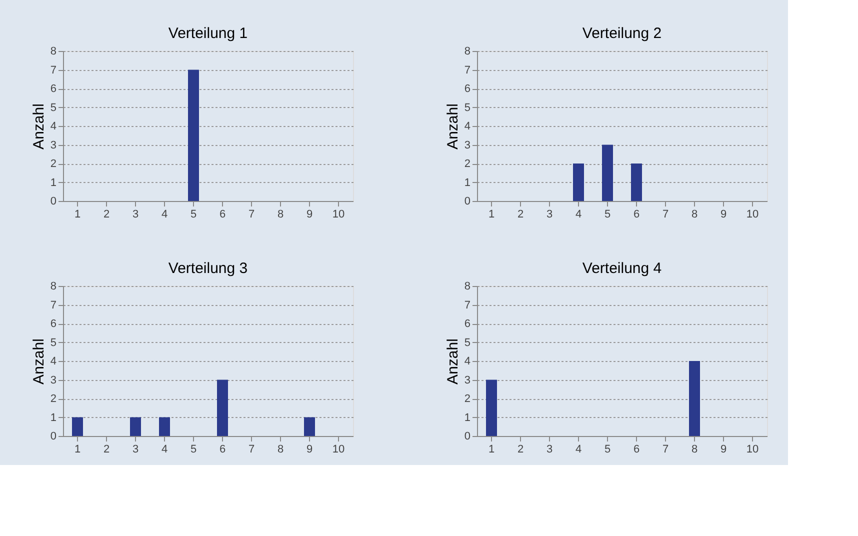 This screenshot has height=536, width=858. I want to click on chart-title: Verteilung 4, so click(622, 268).